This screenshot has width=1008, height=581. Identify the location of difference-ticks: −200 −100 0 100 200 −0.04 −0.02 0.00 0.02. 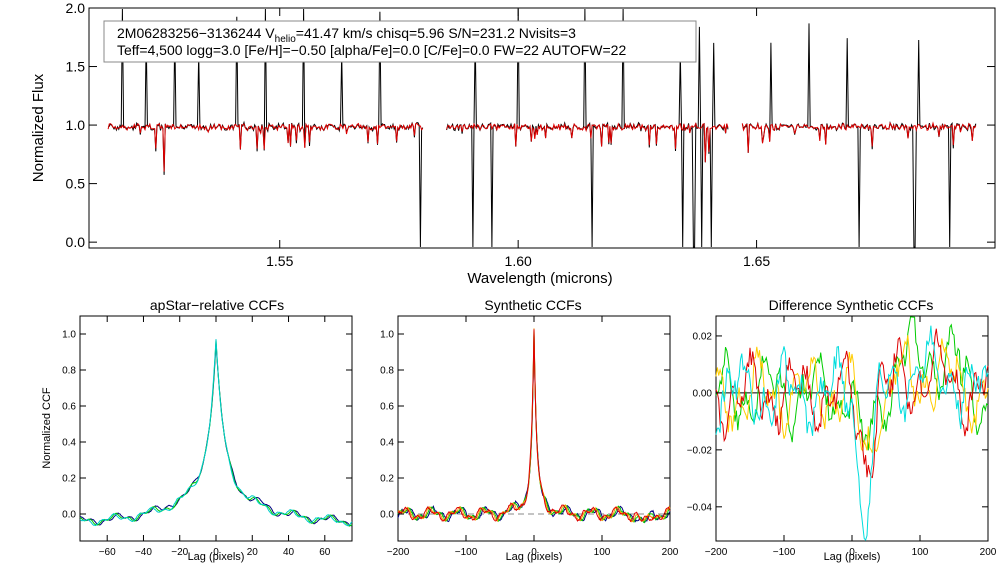
(842, 437).